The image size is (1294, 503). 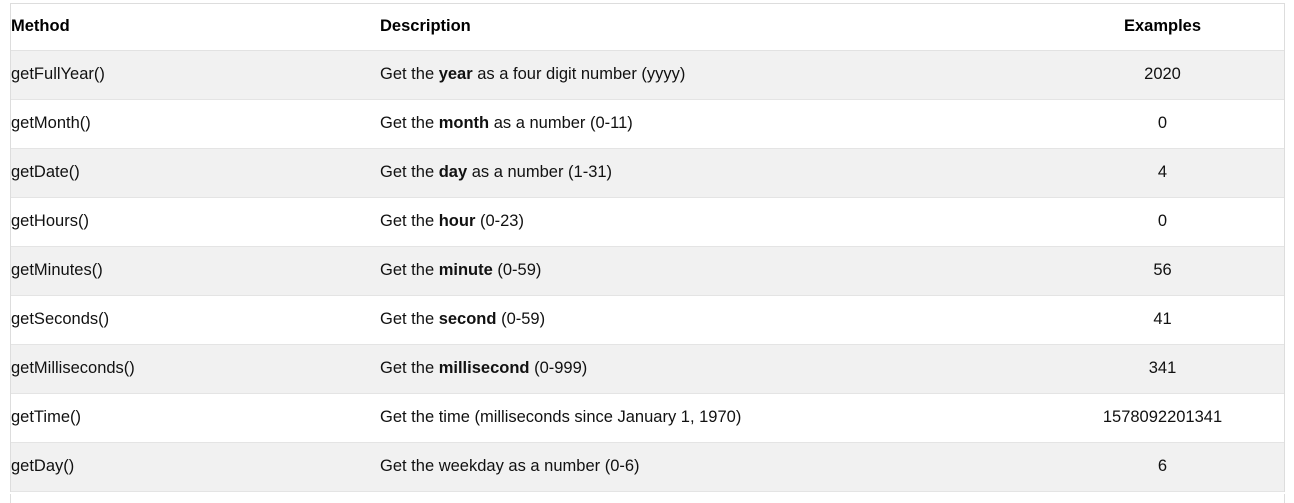 What do you see at coordinates (1162, 27) in the screenshot?
I see `column-header-examples: Examples` at bounding box center [1162, 27].